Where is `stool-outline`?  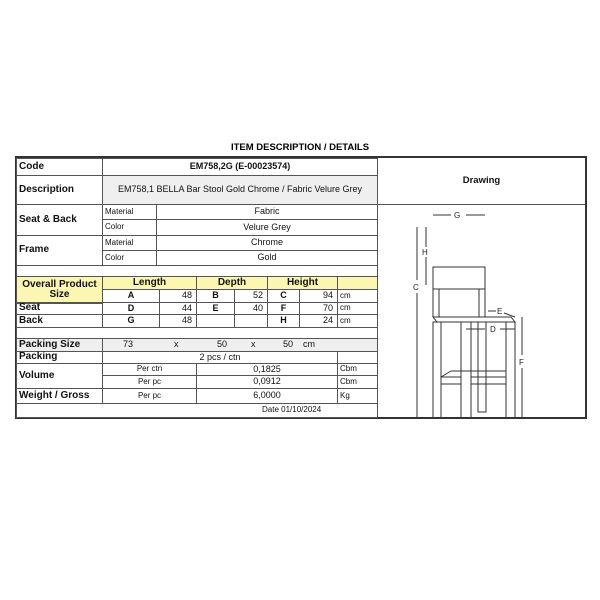 stool-outline is located at coordinates (474, 341).